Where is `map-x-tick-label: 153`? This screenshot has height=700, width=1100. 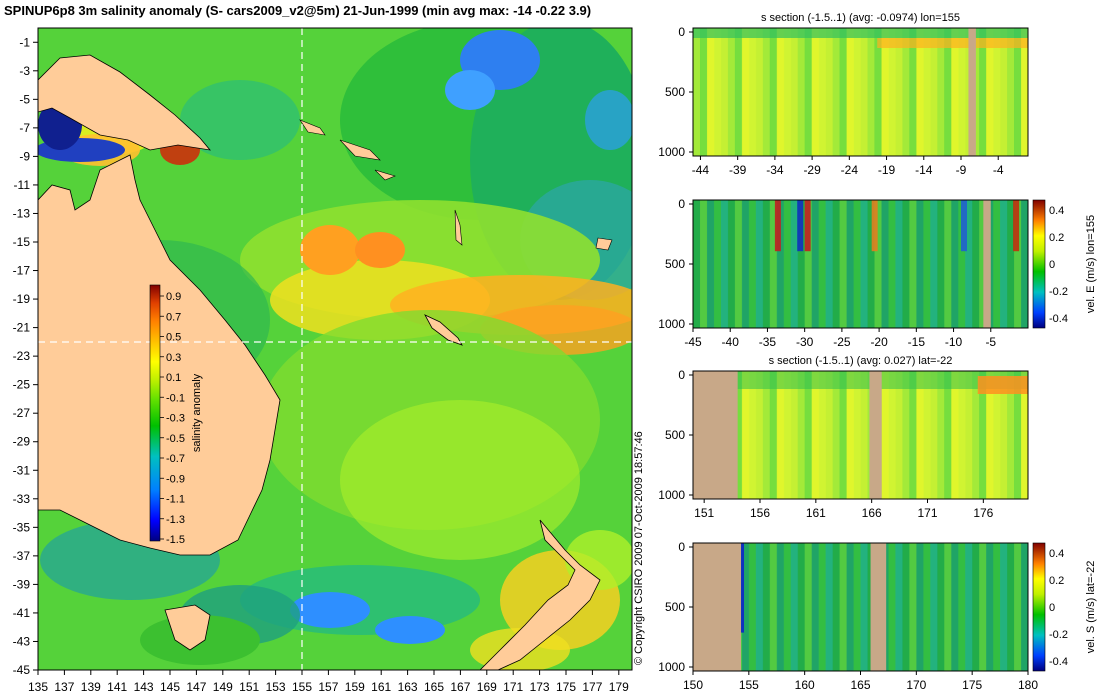
map-x-tick-label: 153 is located at coordinates (276, 687).